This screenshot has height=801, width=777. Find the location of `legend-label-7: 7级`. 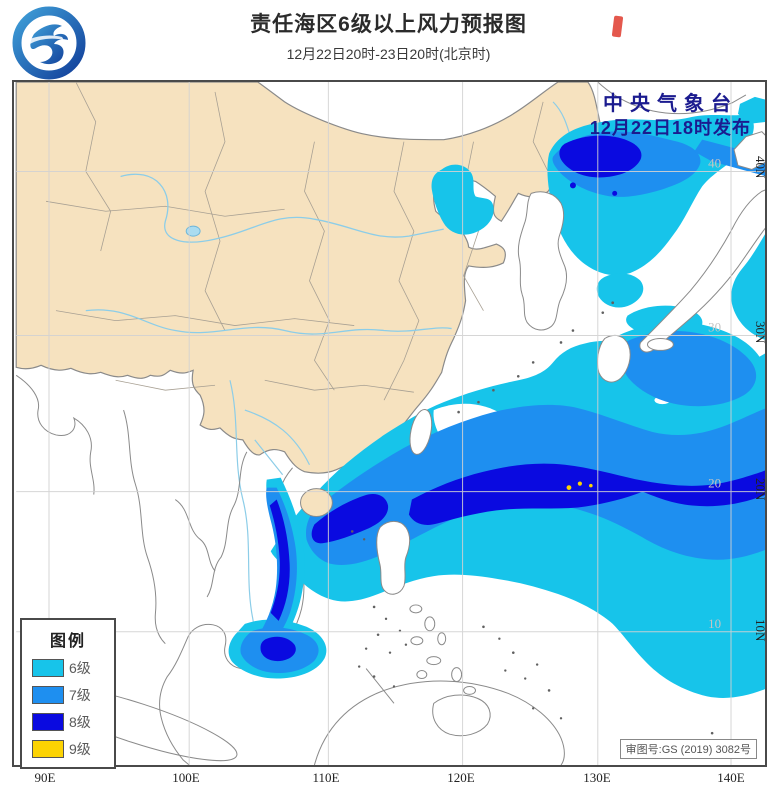

legend-label-7: 7级 is located at coordinates (80, 695).